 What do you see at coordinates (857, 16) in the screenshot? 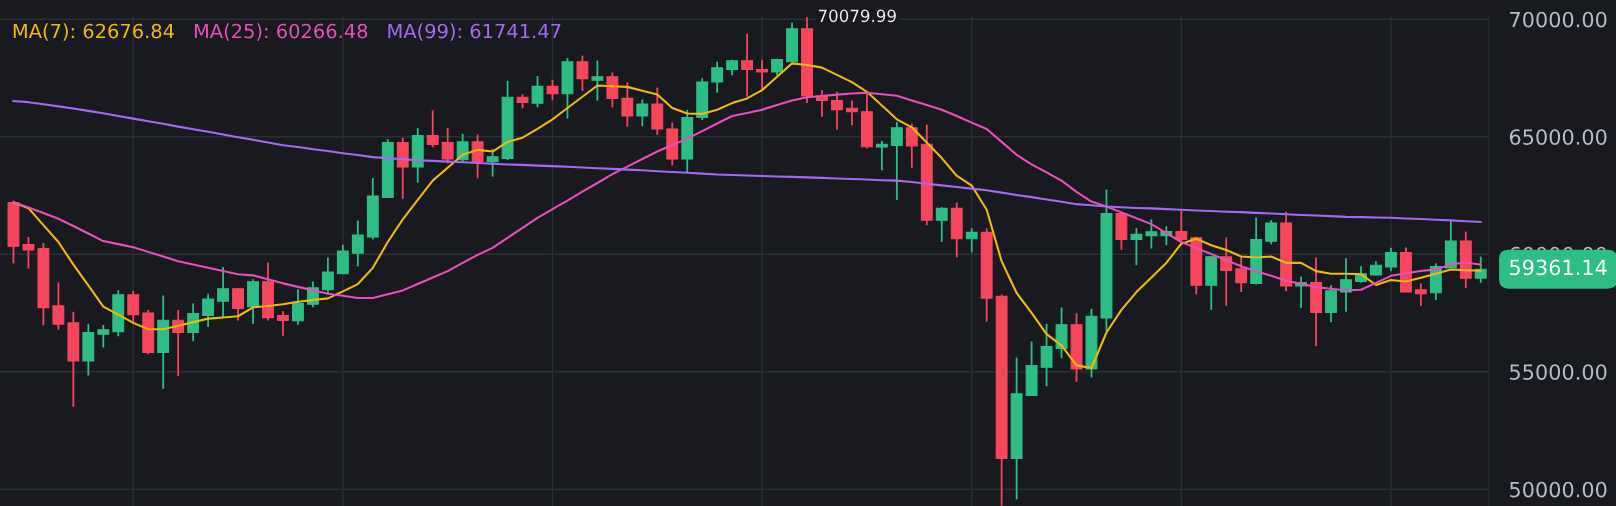
I see `annotation: 70079.99` at bounding box center [857, 16].